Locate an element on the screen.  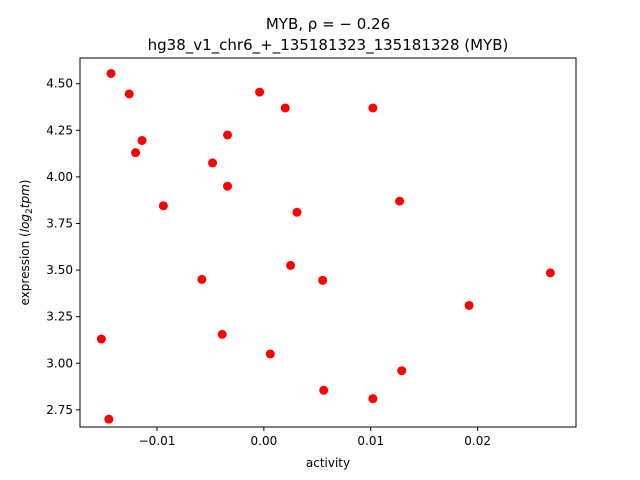
y-tick-label-5: 4.00 is located at coordinates (59, 177).